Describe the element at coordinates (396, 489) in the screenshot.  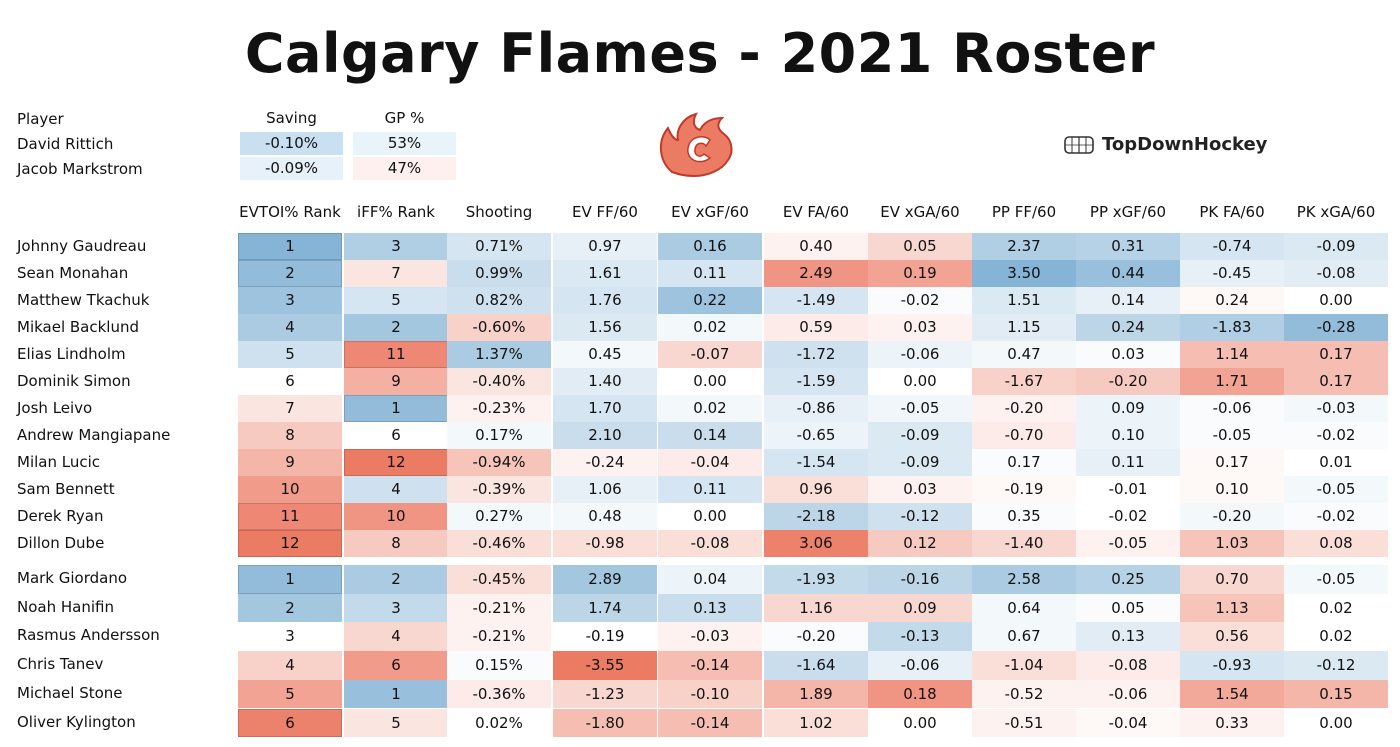
I see `forward-cell-iff-rank: 4` at that location.